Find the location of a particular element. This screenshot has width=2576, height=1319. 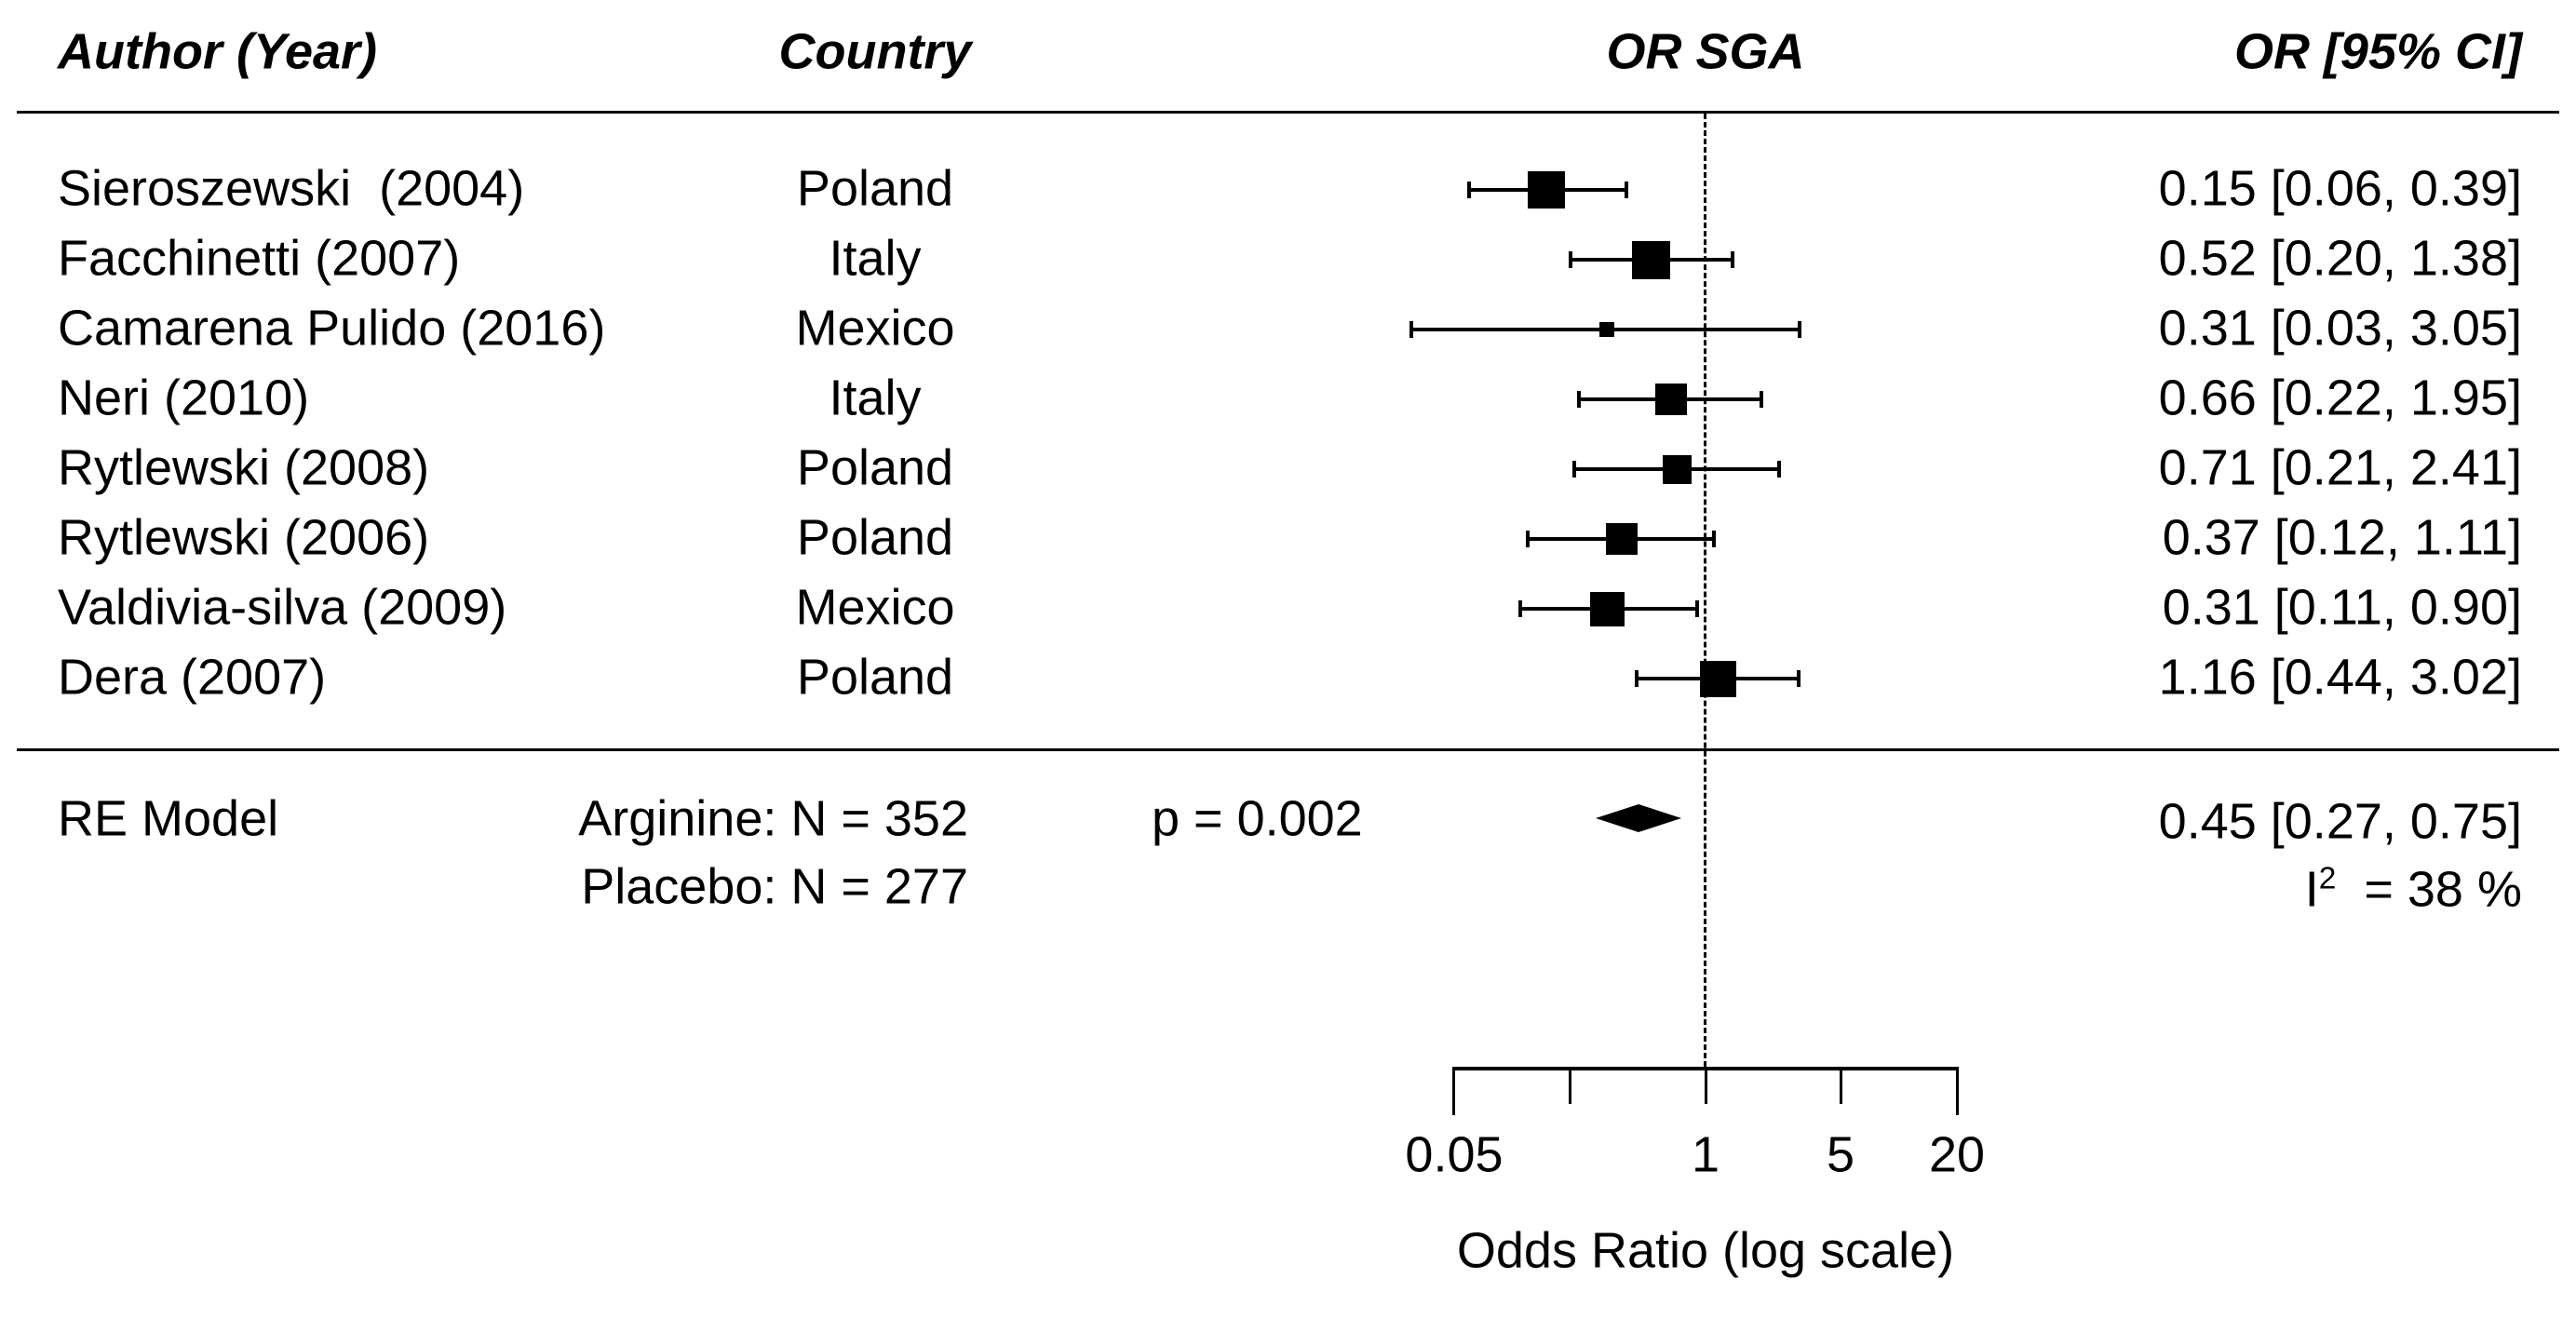

i2-exponent: 2 is located at coordinates (2327, 878).